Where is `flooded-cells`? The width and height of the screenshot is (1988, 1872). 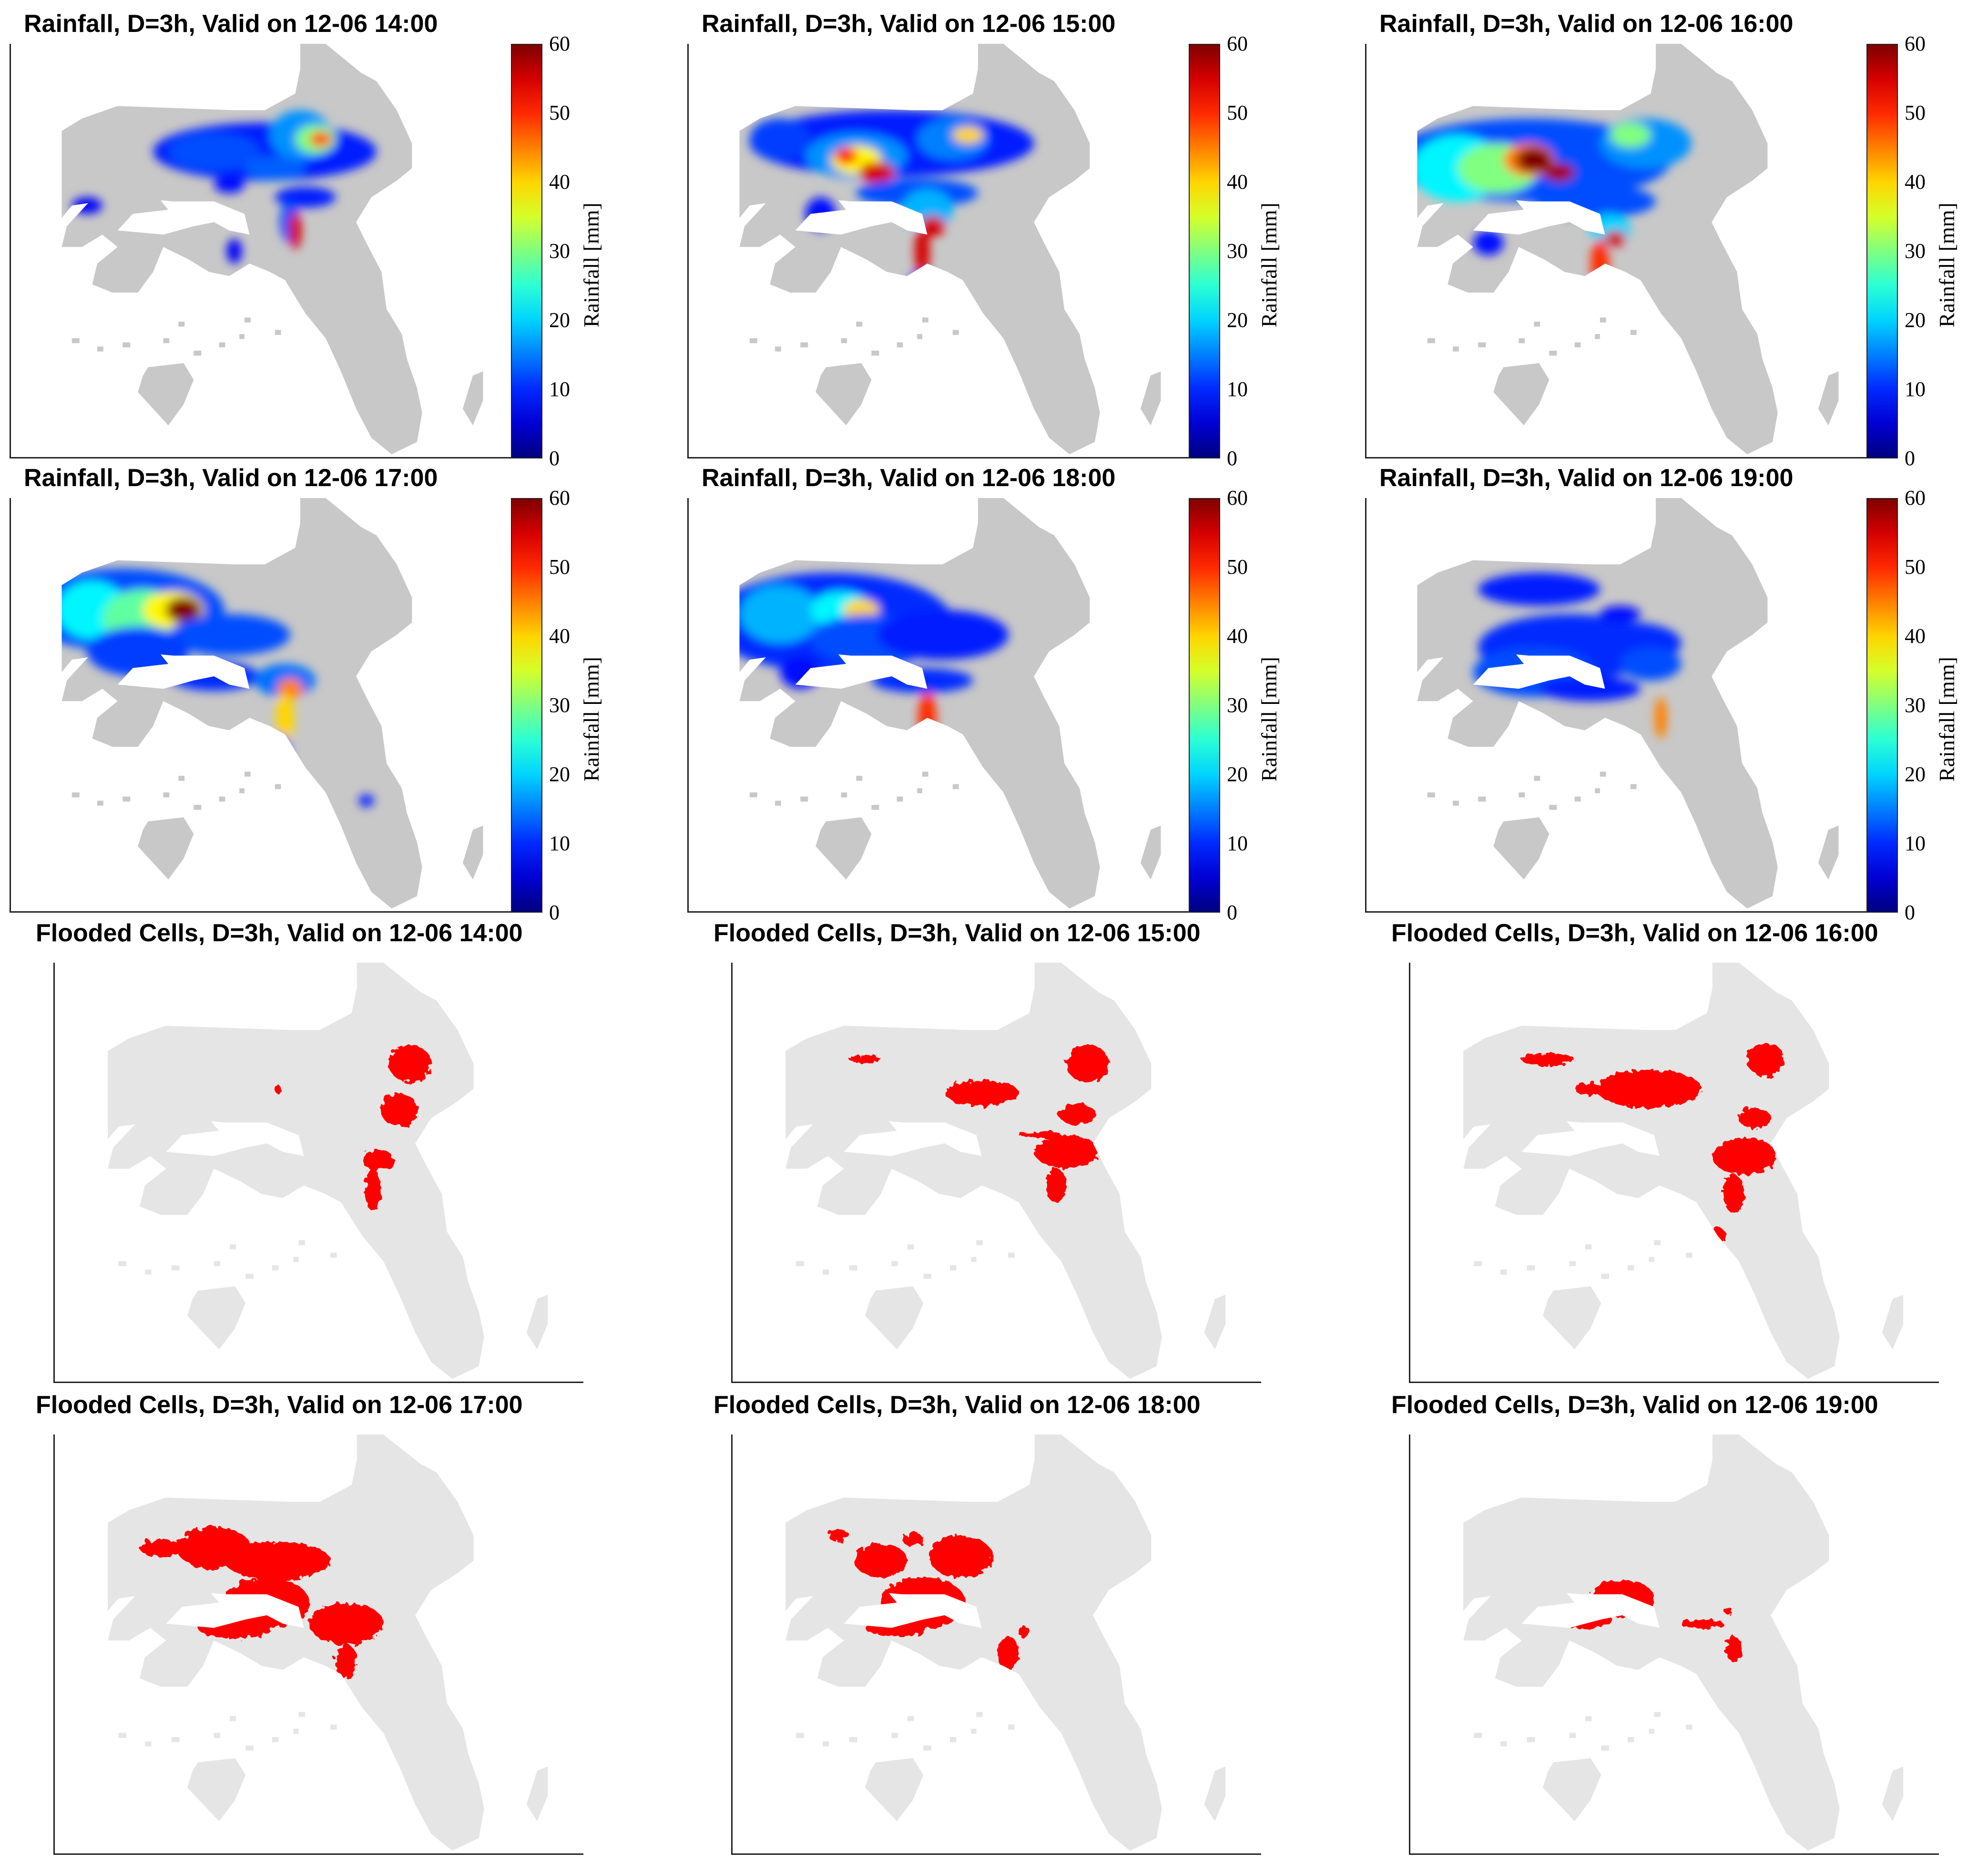 flooded-cells is located at coordinates (352, 1128).